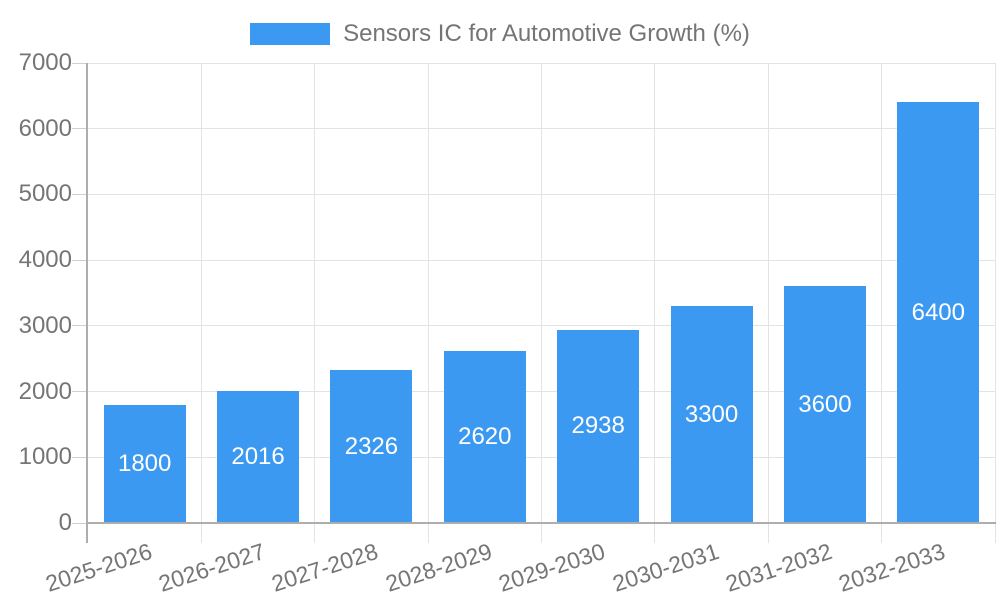 The width and height of the screenshot is (1000, 600). I want to click on y-tick-label: 3000, so click(45, 325).